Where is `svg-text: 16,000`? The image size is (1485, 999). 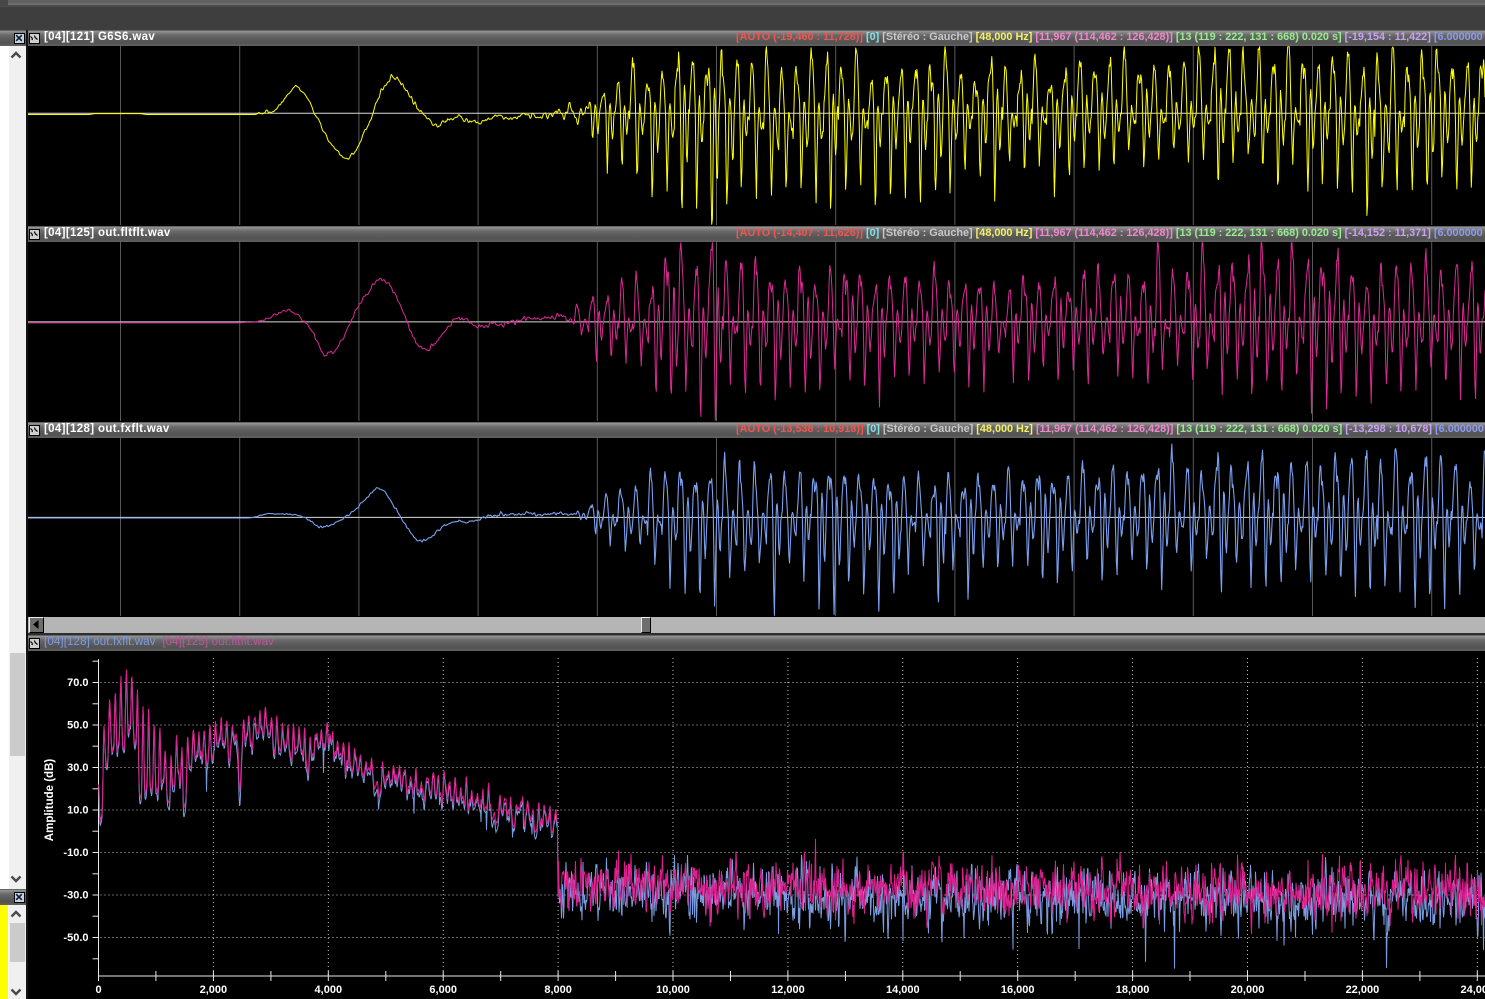
svg-text: 16,000 is located at coordinates (1018, 990).